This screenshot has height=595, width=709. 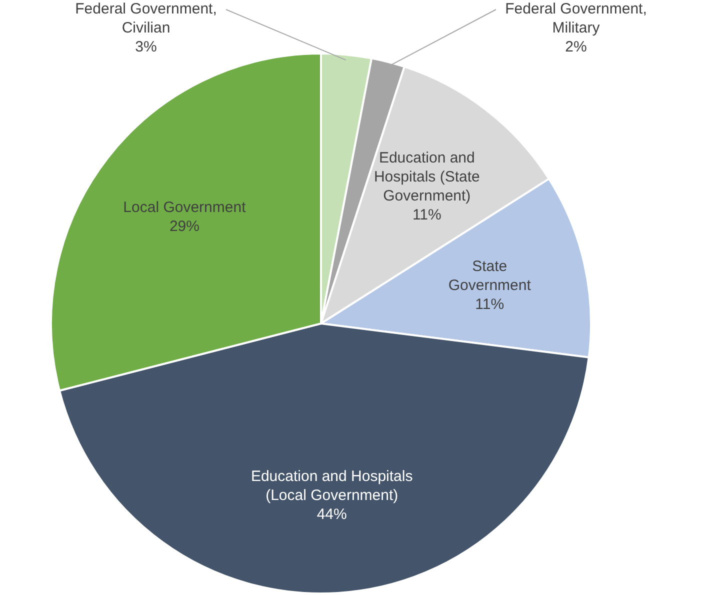 I want to click on slice-label: Federal Government, Civilian, so click(x=146, y=18).